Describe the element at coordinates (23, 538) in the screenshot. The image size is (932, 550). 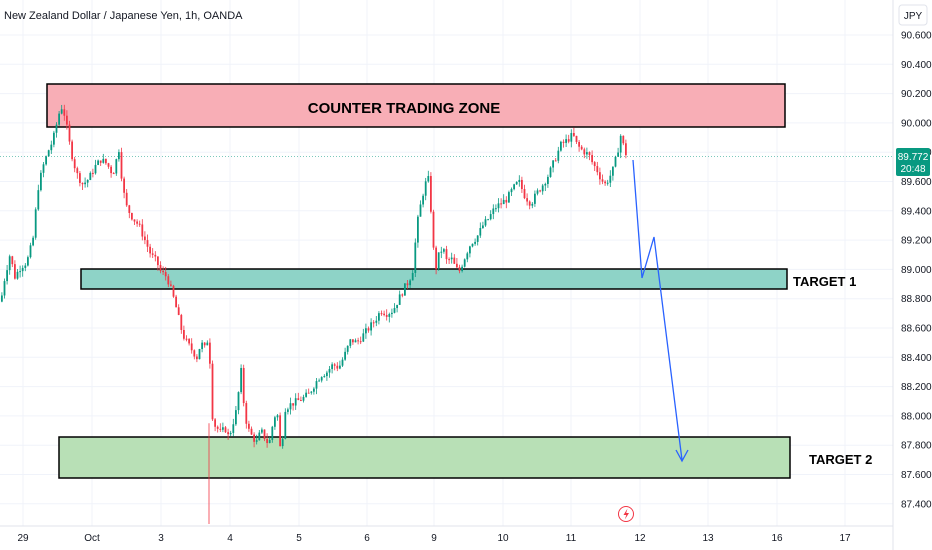
I see `time-tick-label: 29` at that location.